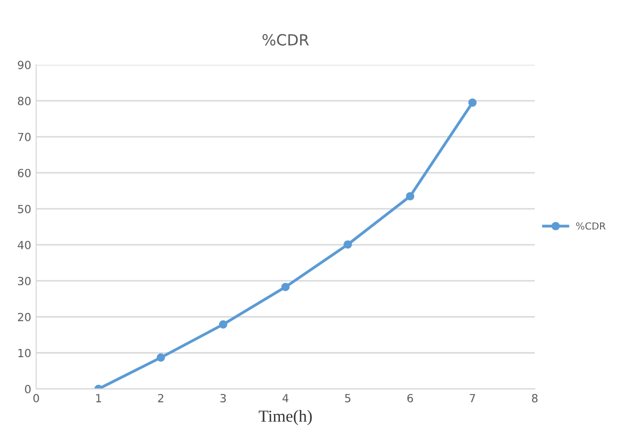 The width and height of the screenshot is (624, 435). I want to click on legend-label: %CDR, so click(591, 226).